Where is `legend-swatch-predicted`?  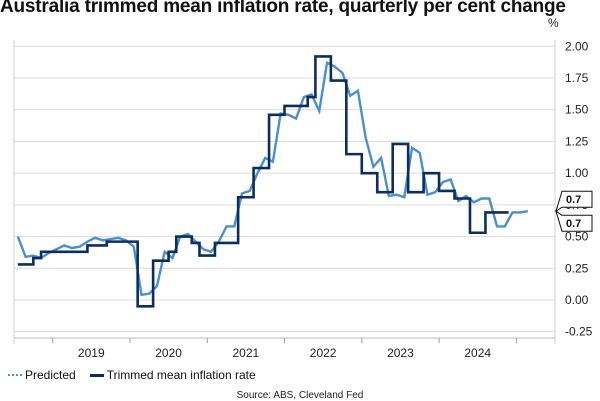
legend-swatch-predicted is located at coordinates (15, 375).